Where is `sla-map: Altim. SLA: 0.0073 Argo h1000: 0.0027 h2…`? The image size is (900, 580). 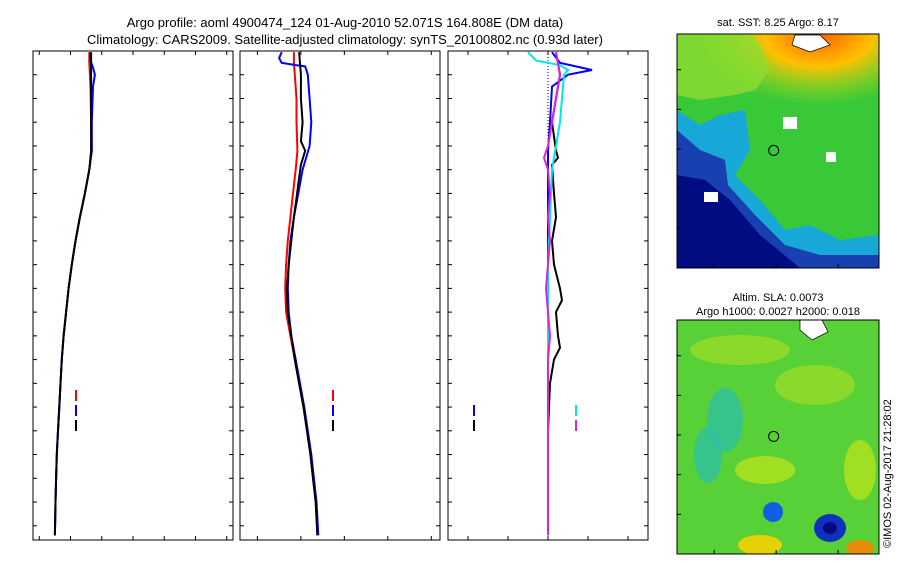
sla-map: Altim. SLA: 0.0073 Argo h1000: 0.0027 h2… is located at coordinates (778, 423).